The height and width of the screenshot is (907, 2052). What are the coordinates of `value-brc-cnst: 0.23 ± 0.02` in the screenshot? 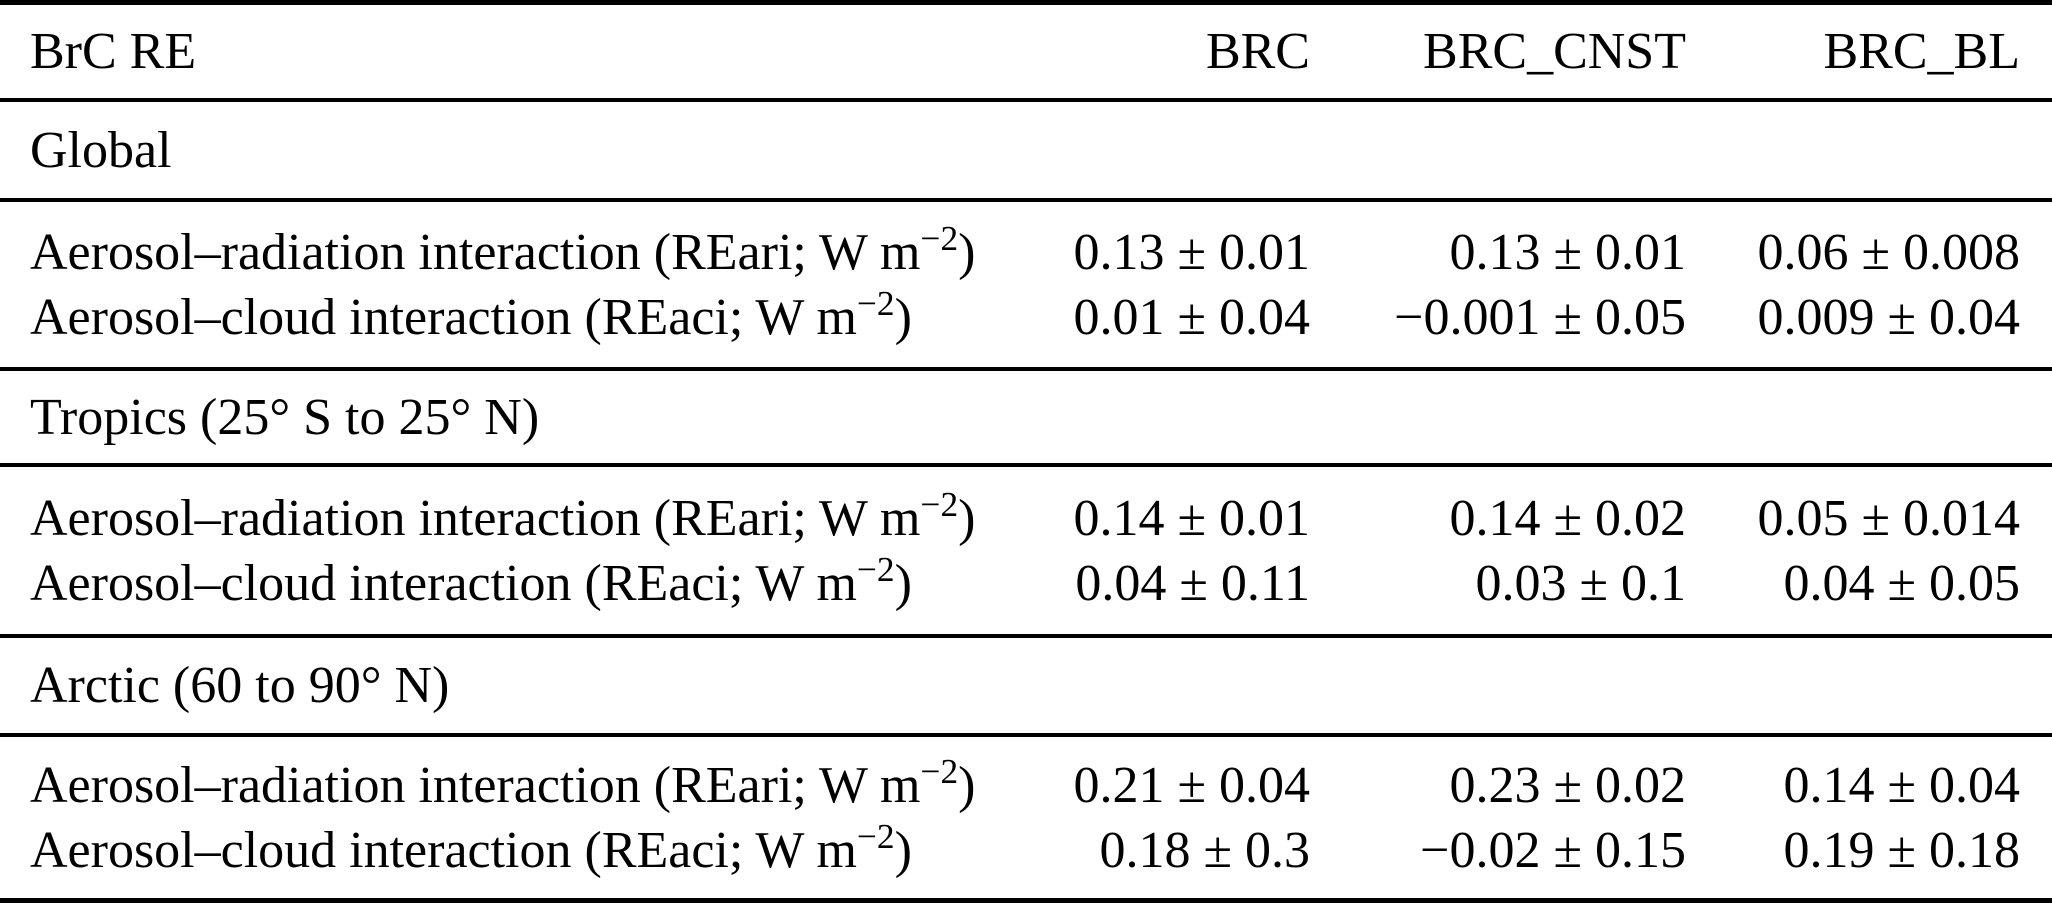 It's located at (1567, 785).